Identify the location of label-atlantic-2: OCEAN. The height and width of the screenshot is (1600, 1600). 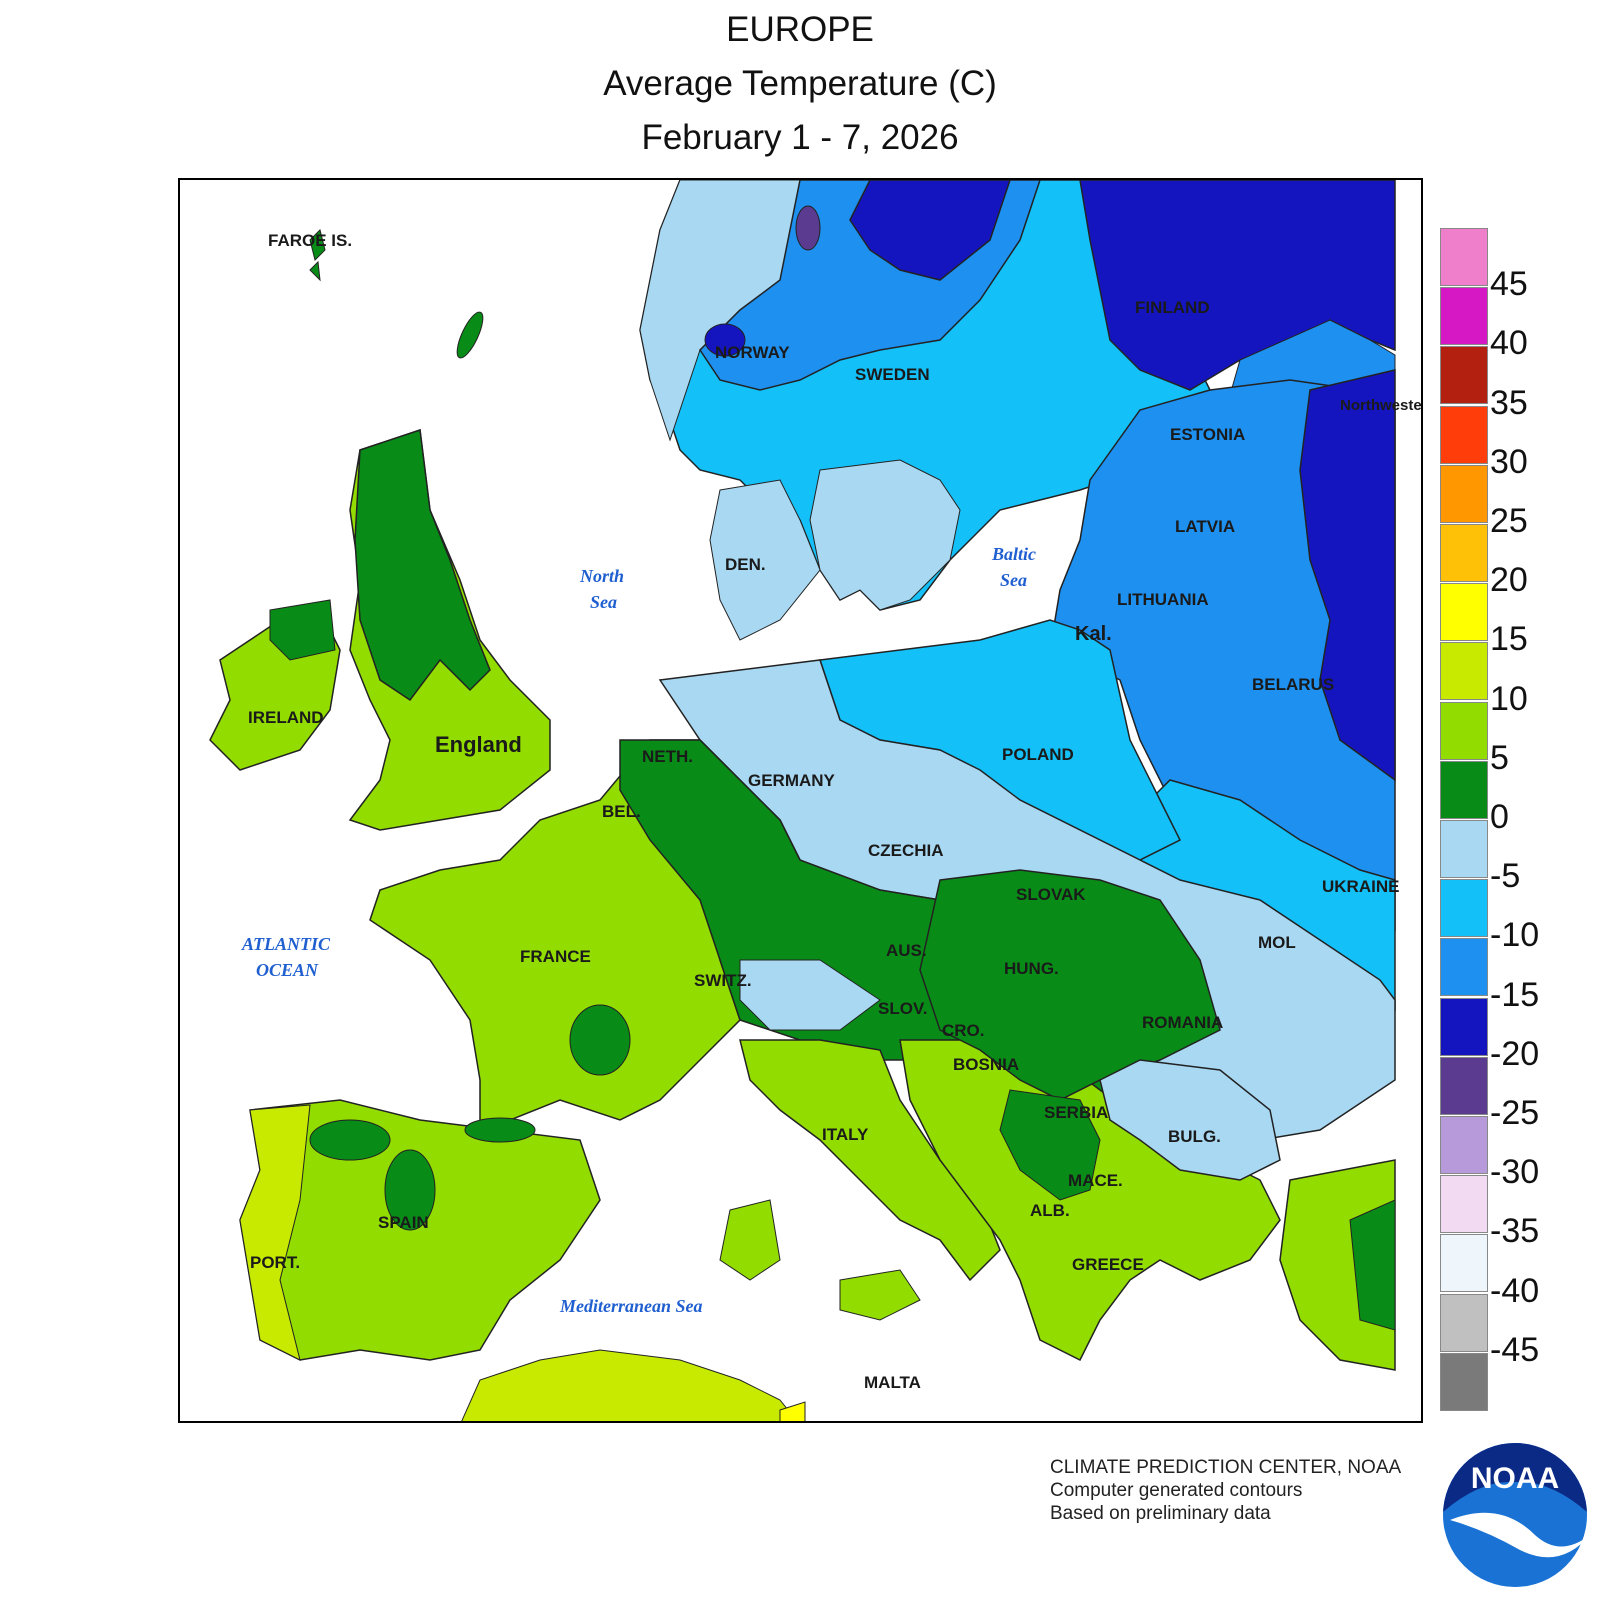
(287, 970).